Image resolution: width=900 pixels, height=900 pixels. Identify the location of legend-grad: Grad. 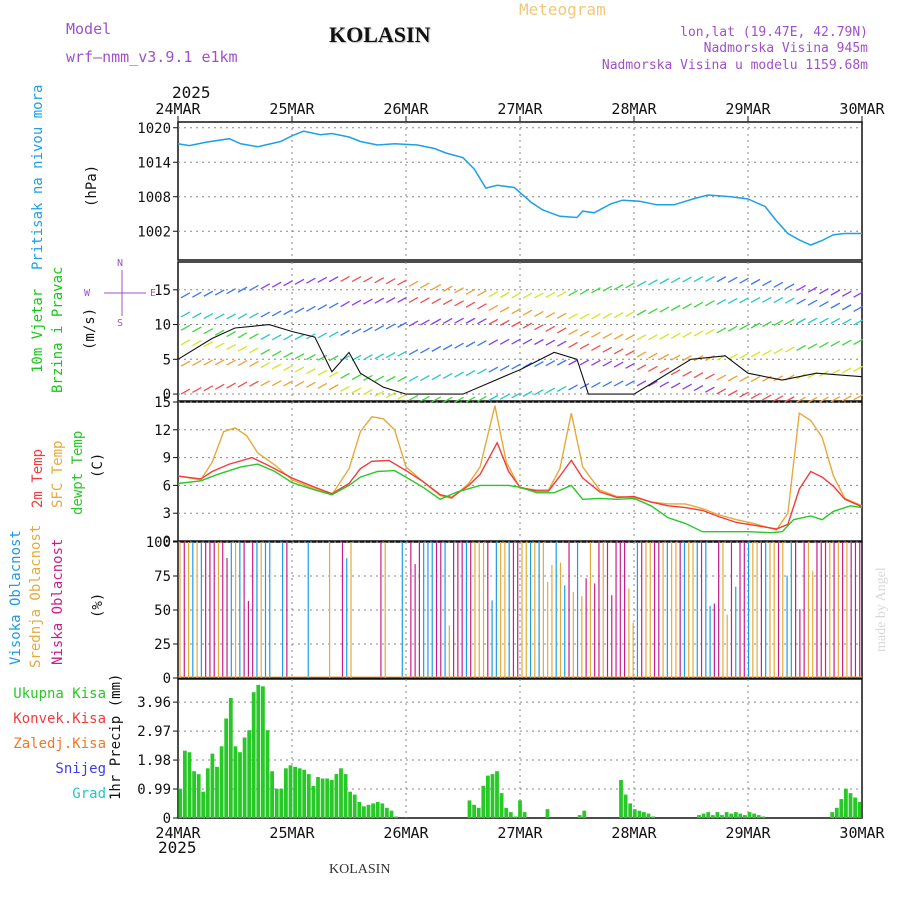
(89, 794).